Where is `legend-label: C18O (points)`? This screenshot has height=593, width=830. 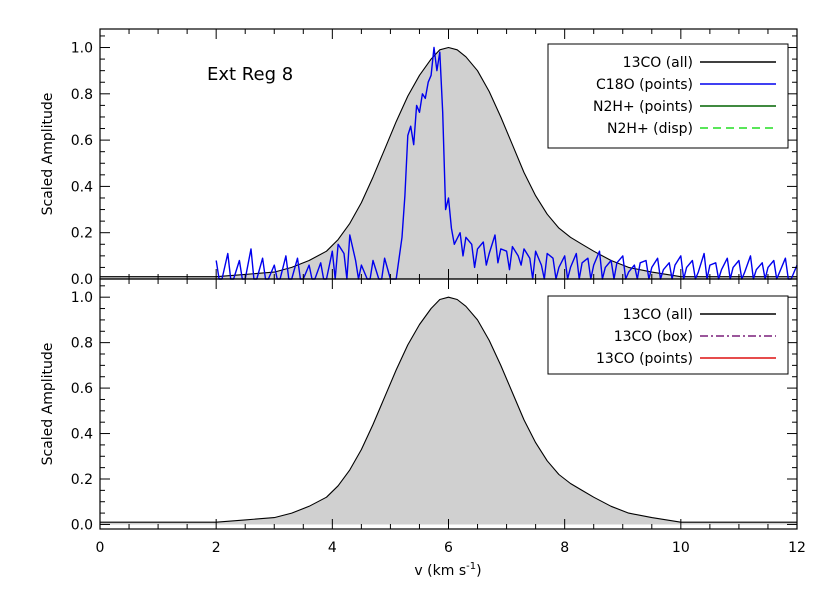
legend-label: C18O (points) is located at coordinates (644, 85).